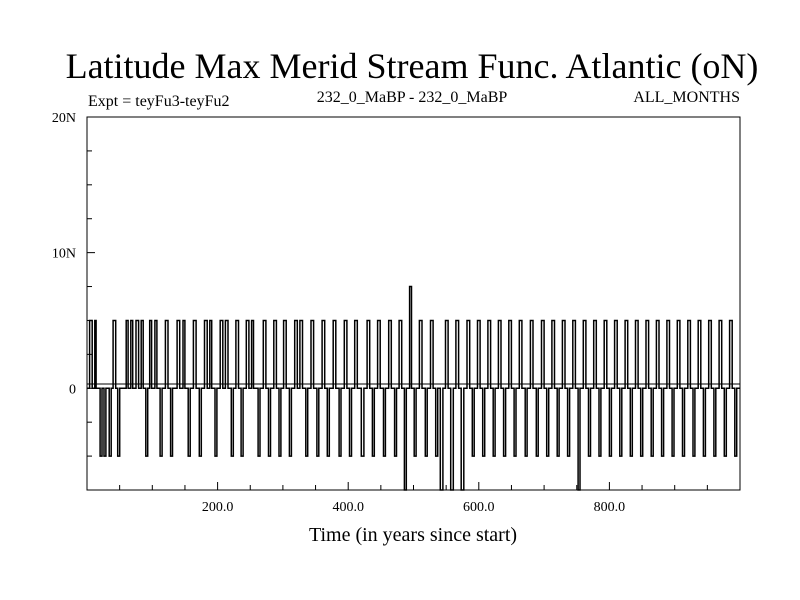  I want to click on period-label: 232_0_MaBP - 232_0_MaBP, so click(412, 97).